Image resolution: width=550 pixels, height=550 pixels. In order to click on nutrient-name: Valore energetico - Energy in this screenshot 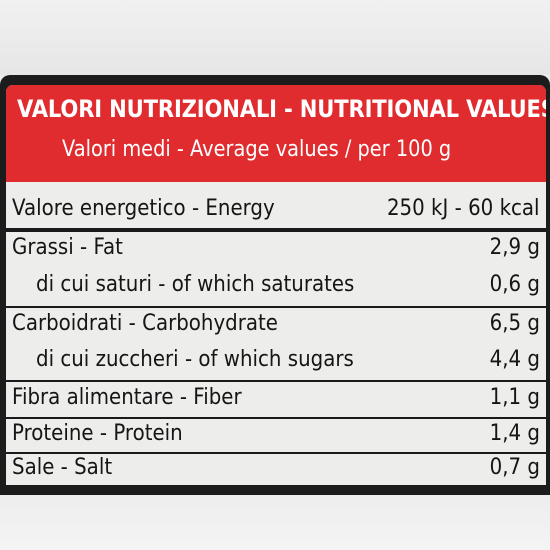, I will do `click(143, 208)`.